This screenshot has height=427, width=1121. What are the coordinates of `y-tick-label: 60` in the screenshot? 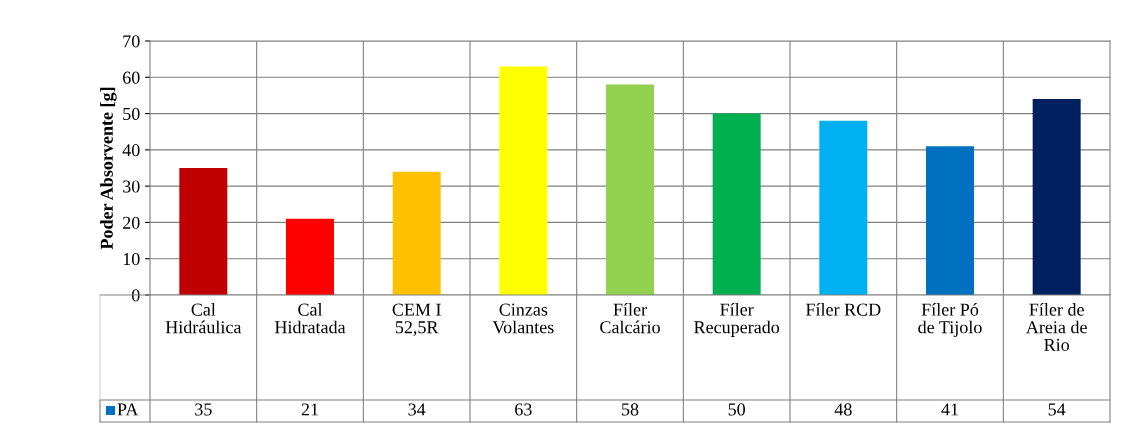 It's located at (131, 77).